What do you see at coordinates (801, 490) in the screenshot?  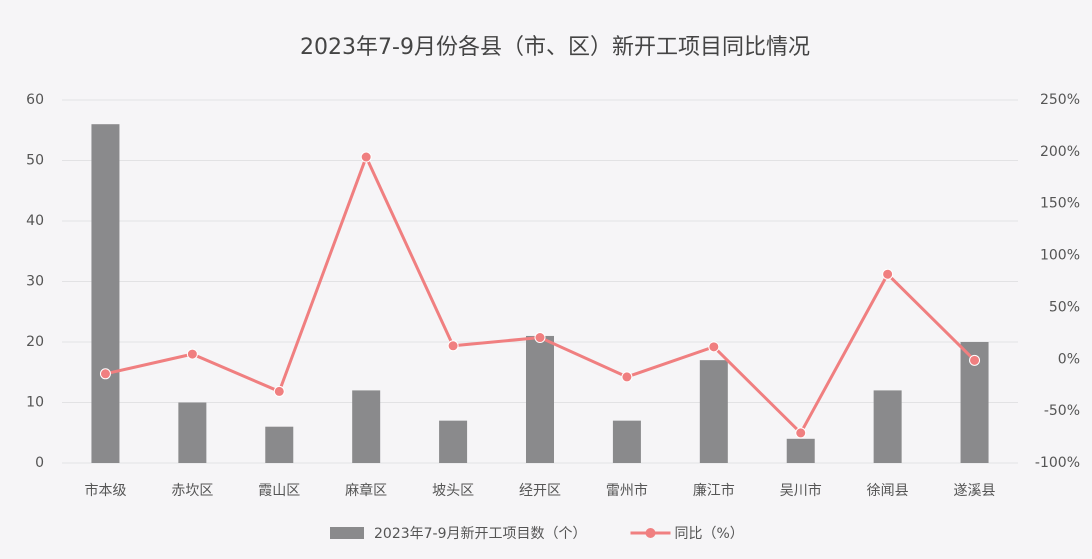 I see `x-tick-label: 吴川市` at bounding box center [801, 490].